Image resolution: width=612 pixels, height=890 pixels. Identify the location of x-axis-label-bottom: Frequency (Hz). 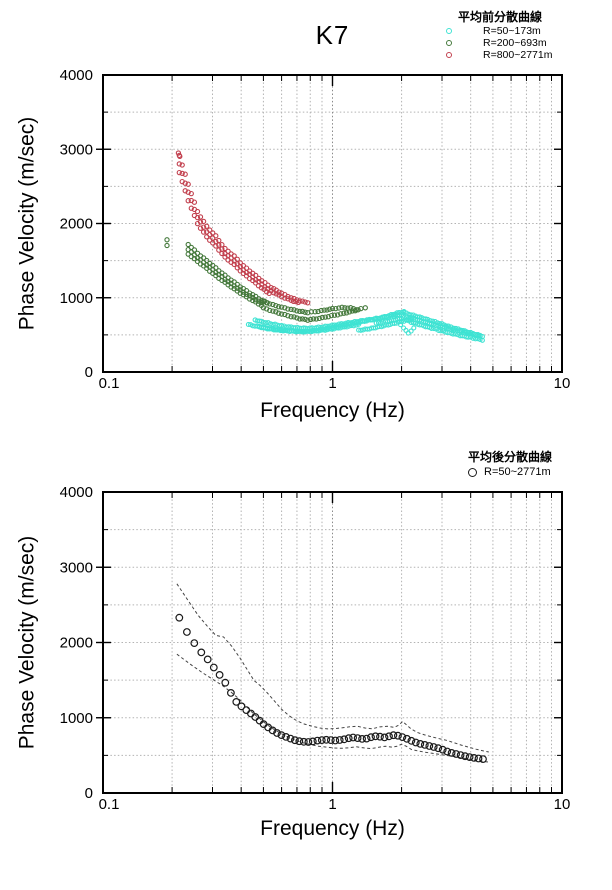
(332, 828).